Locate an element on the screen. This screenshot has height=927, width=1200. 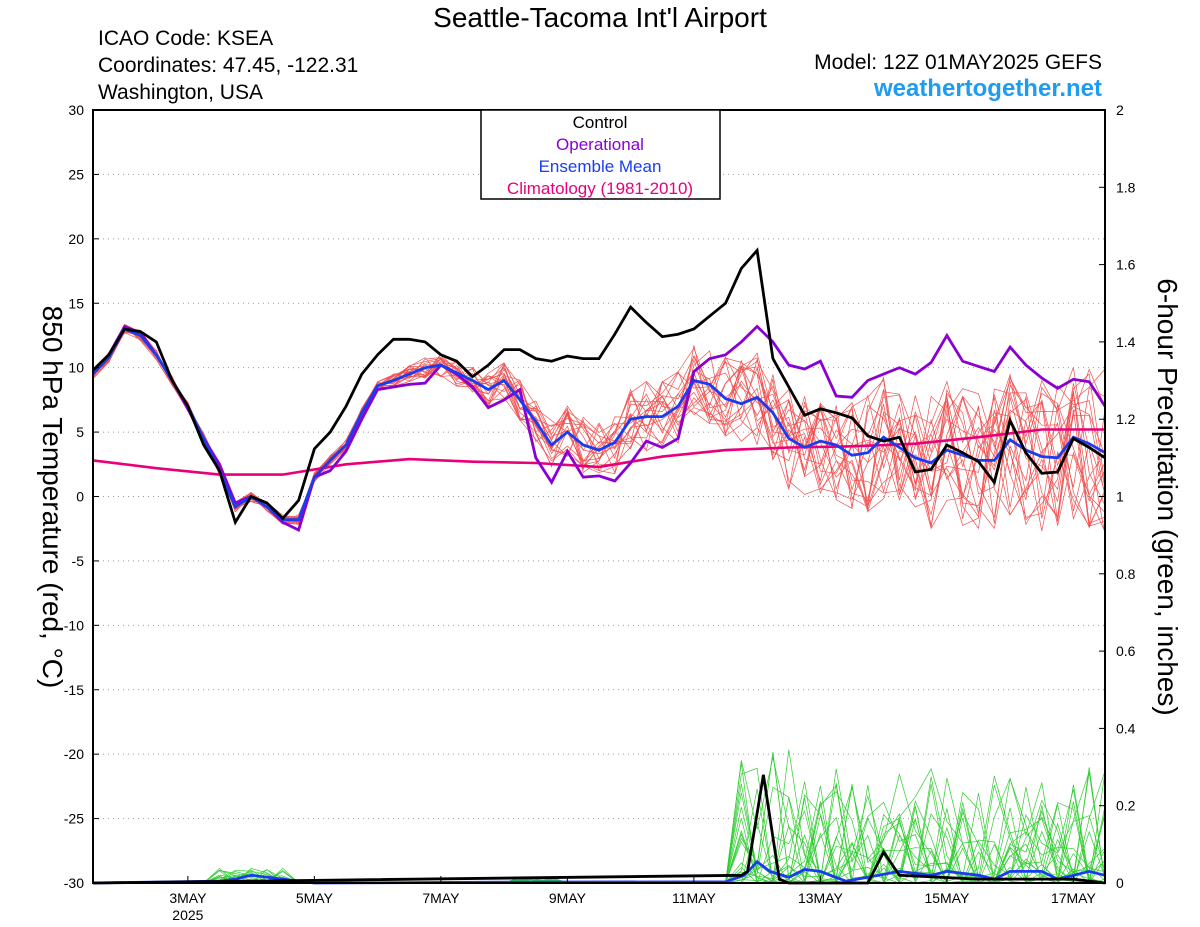
coordinates: Coordinates: 47.45, -122.31 is located at coordinates (228, 65).